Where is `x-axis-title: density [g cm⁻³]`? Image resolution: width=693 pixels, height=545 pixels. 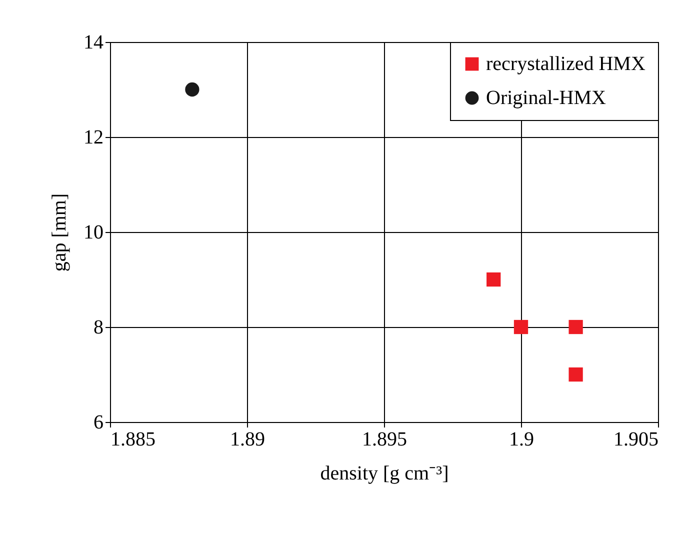
x-axis-title: density [g cm⁻³] is located at coordinates (384, 473).